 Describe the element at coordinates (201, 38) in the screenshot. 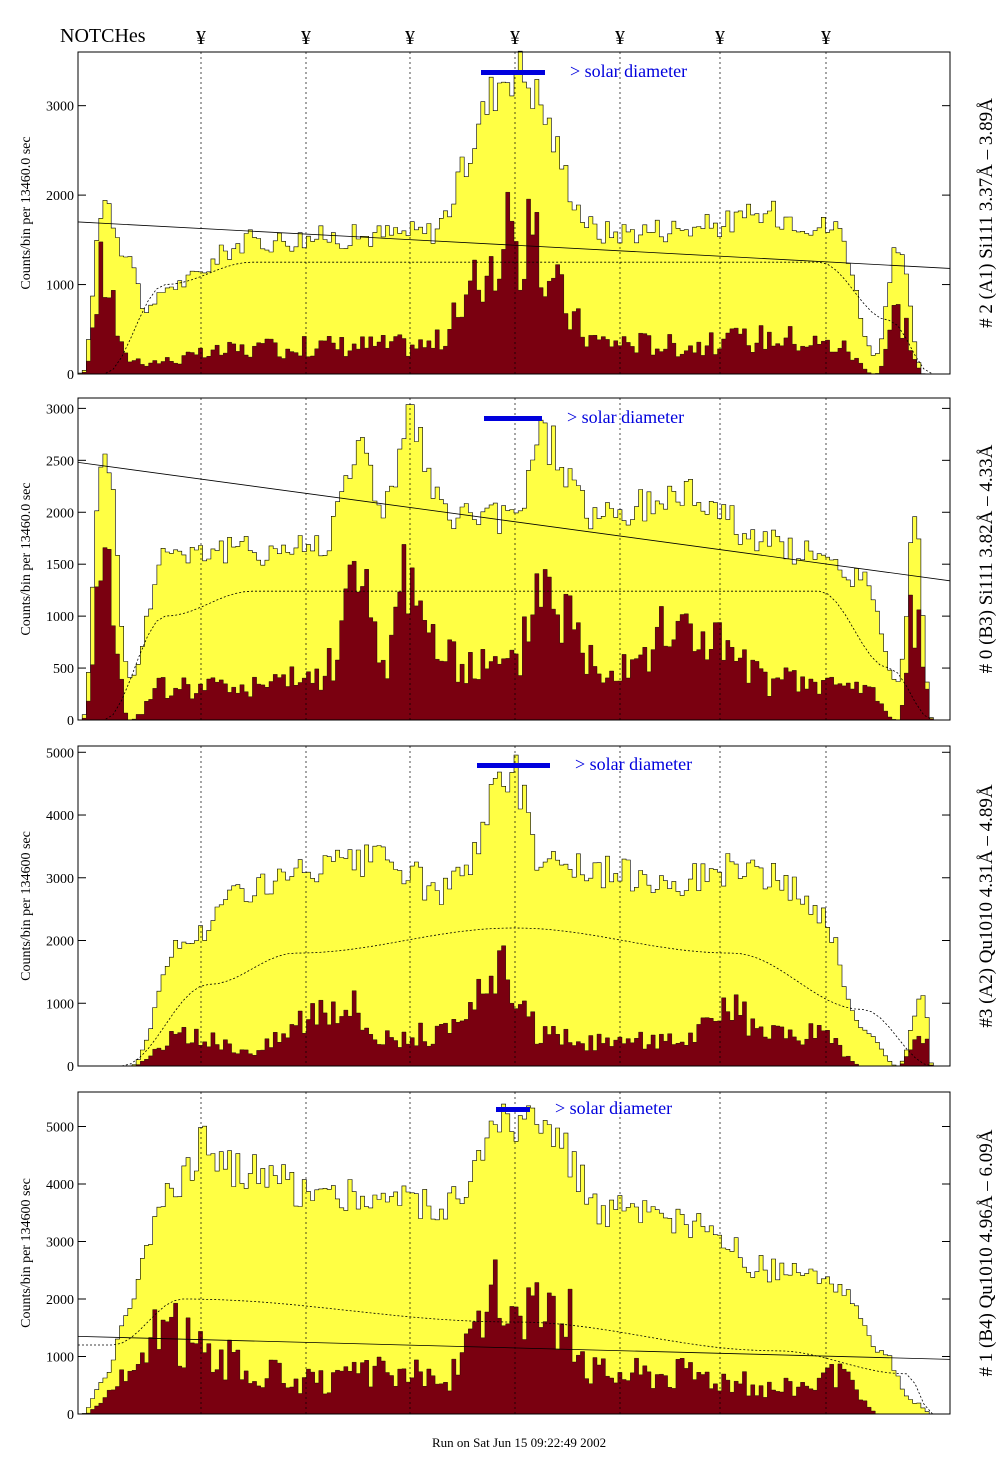

I see `notch-marker-1: ¥` at that location.